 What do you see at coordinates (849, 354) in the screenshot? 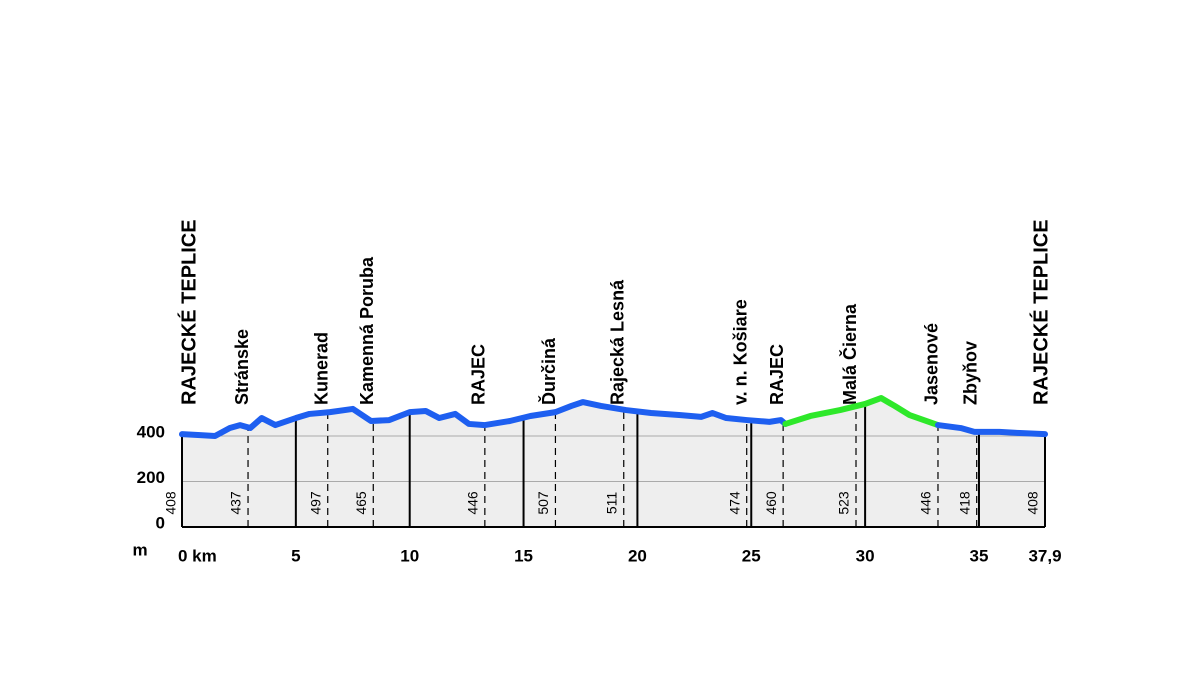
I see `waypoint-name: Malá Čierna` at bounding box center [849, 354].